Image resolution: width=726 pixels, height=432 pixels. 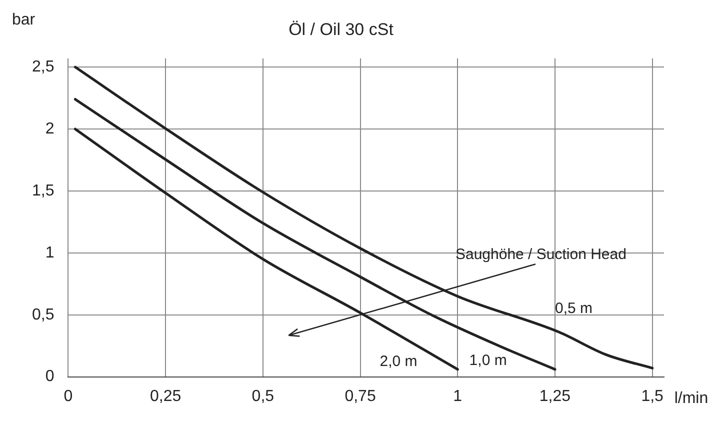 What do you see at coordinates (24, 19) in the screenshot?
I see `y-axis-title: bar` at bounding box center [24, 19].